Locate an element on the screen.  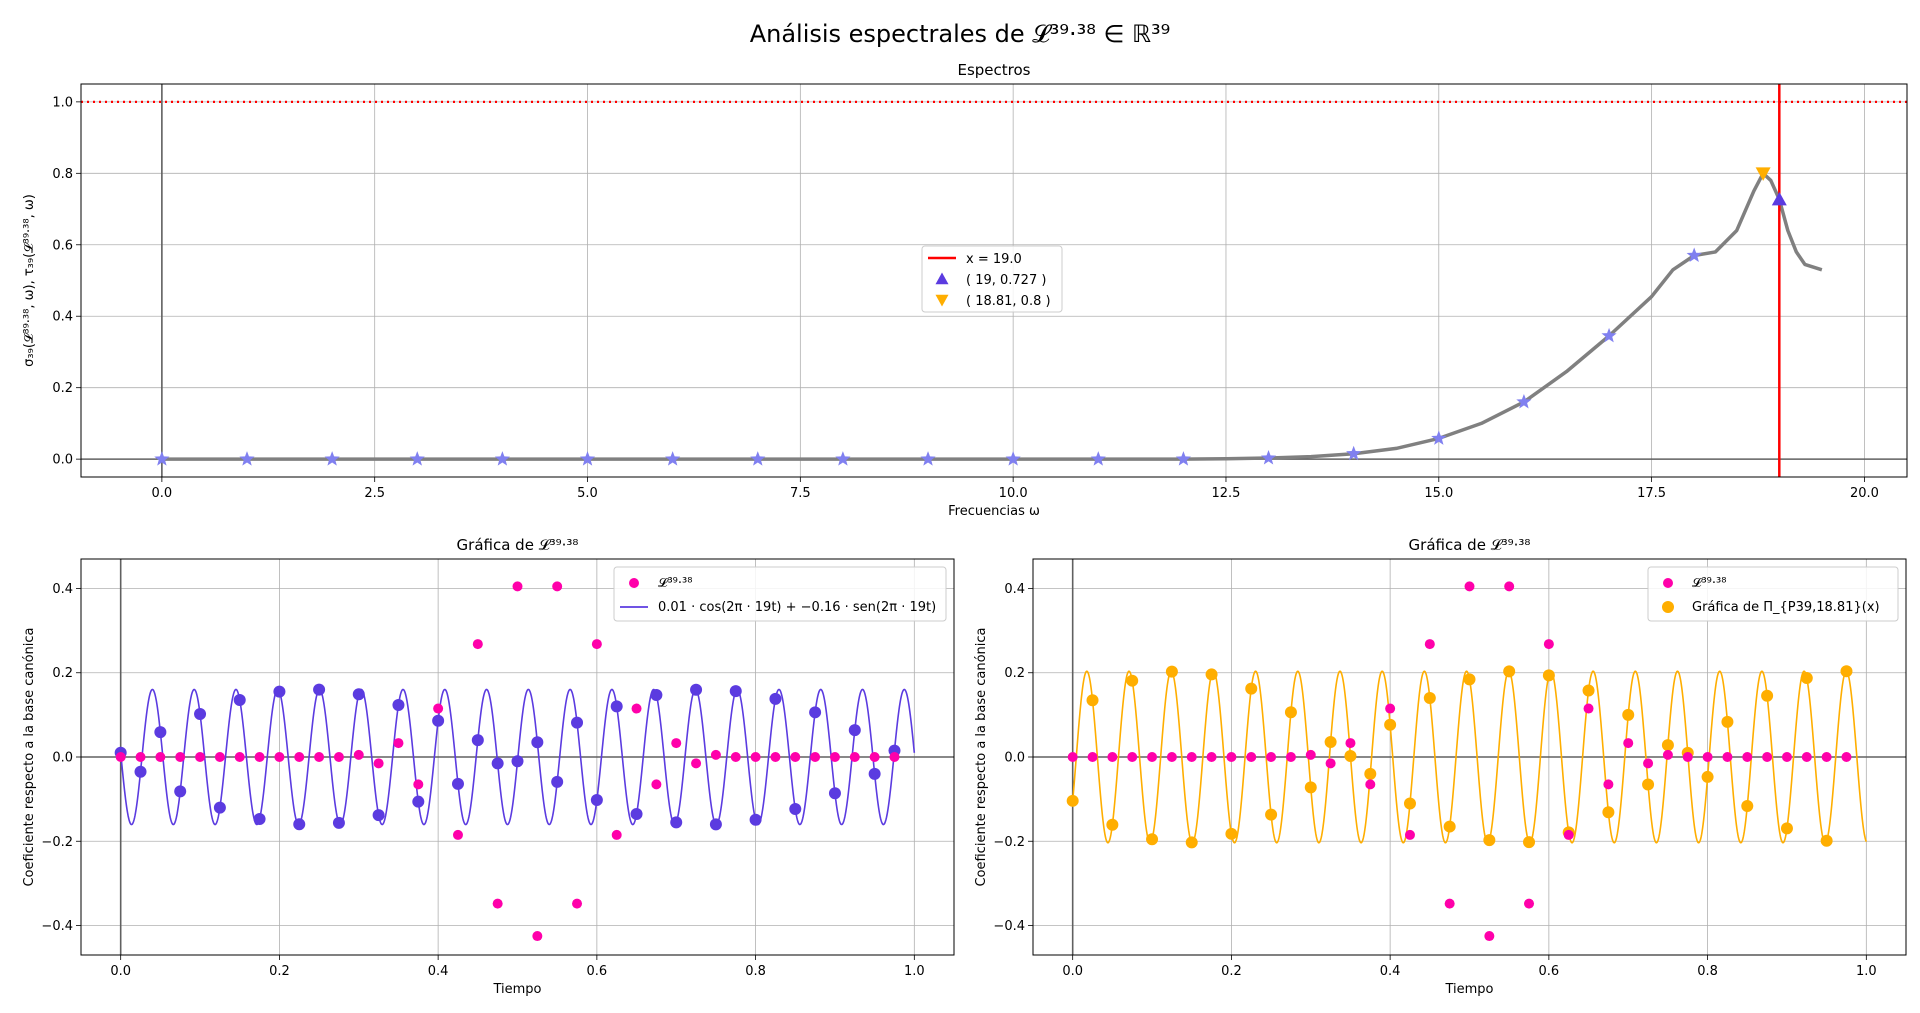
y-axis-label: σ₃₉(𝓛³⁹·³⁸, ω), τ₃₉(𝓛³⁹·³⁸, ω) is located at coordinates (29, 280).